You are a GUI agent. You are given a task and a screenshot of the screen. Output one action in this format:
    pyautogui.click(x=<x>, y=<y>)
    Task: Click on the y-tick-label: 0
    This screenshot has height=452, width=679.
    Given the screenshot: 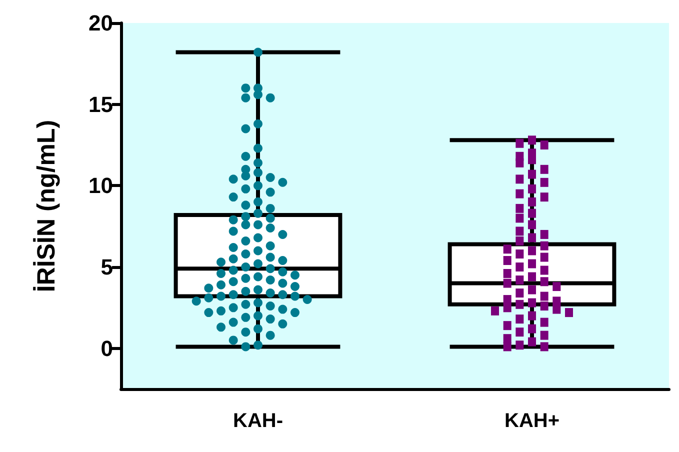 What is the action you would take?
    pyautogui.click(x=106, y=348)
    